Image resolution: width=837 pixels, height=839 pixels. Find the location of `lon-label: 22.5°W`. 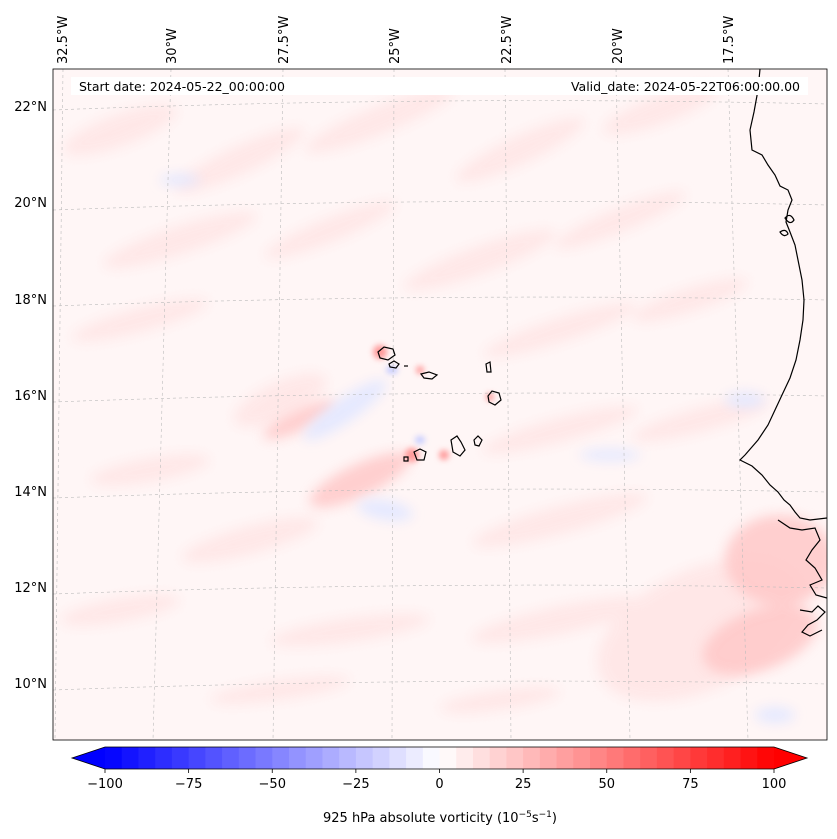

lon-label: 22.5°W is located at coordinates (507, 40).